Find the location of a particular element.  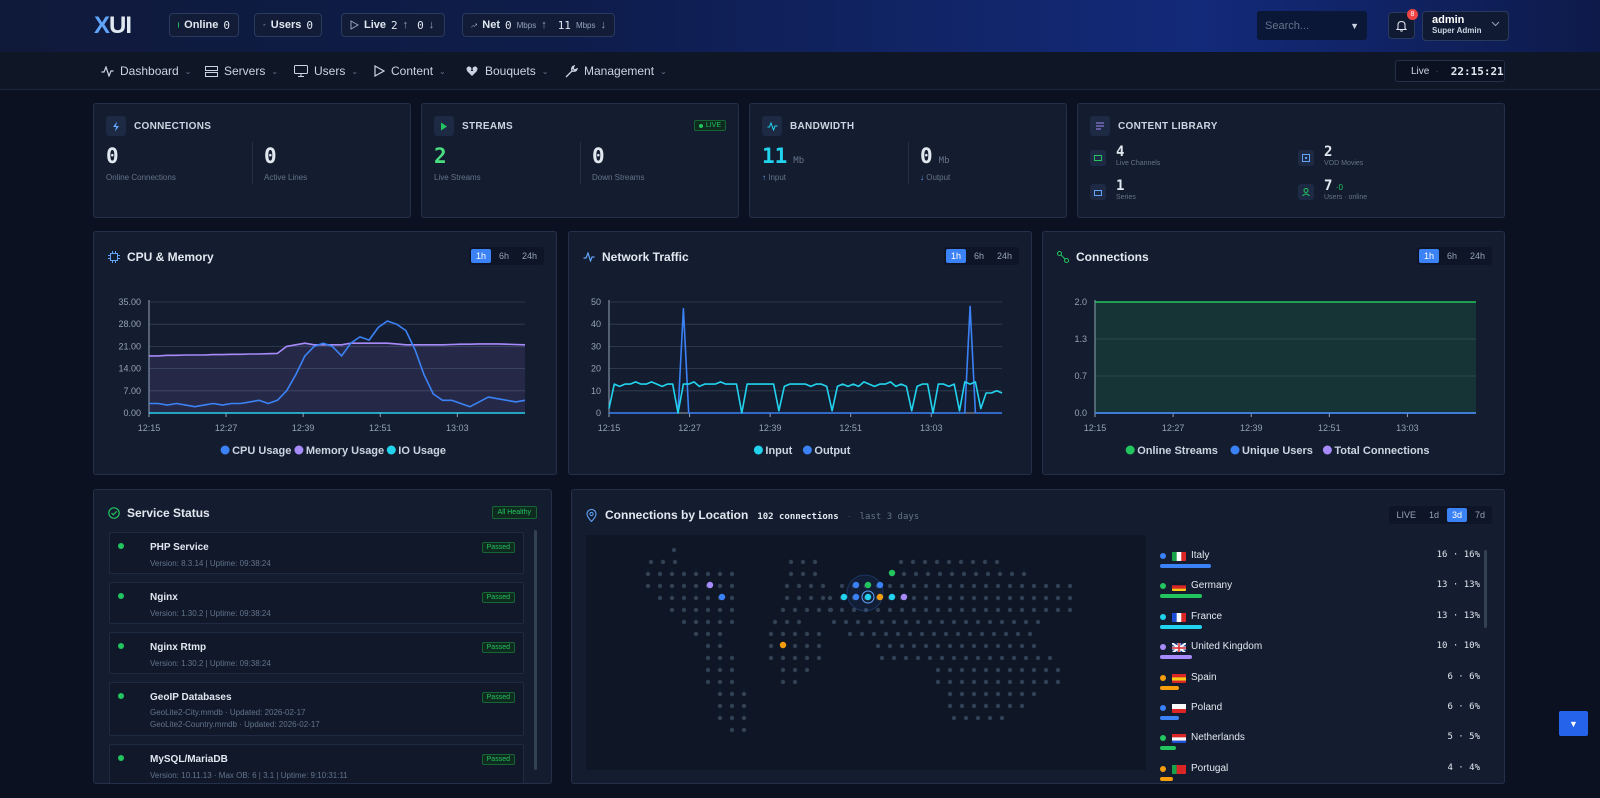

nav-management: Management ⌄ is located at coordinates (616, 71).